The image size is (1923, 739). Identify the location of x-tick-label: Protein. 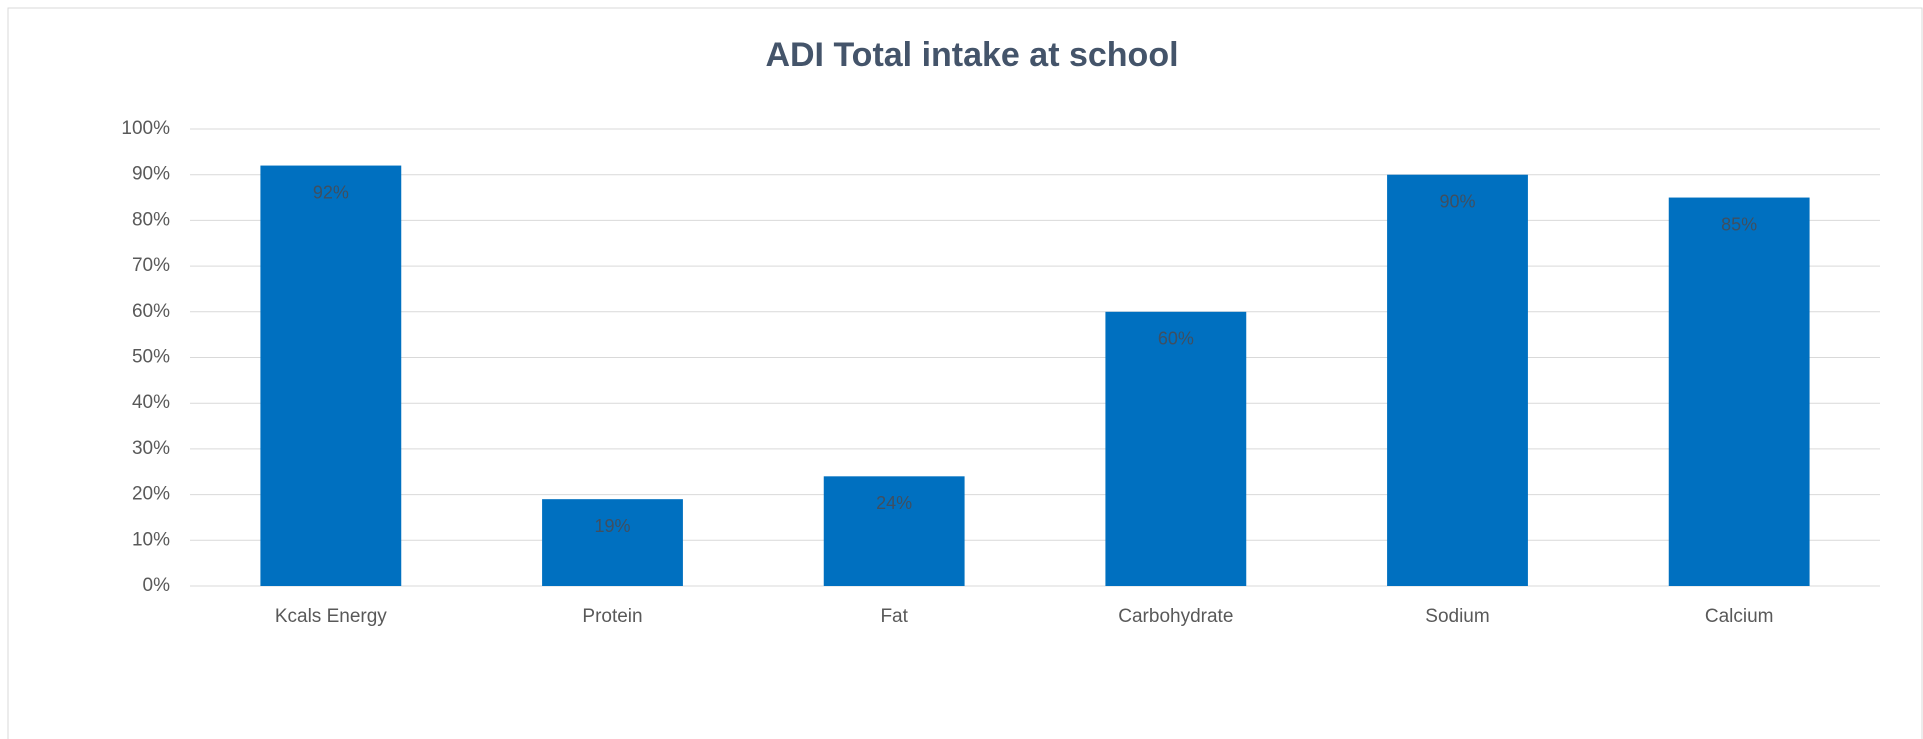
(612, 616).